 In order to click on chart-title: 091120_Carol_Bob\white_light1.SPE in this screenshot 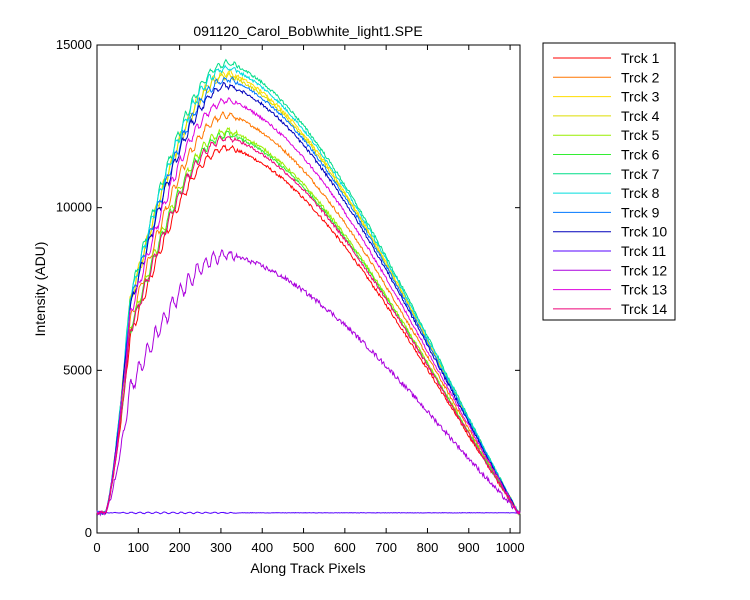, I will do `click(307, 31)`.